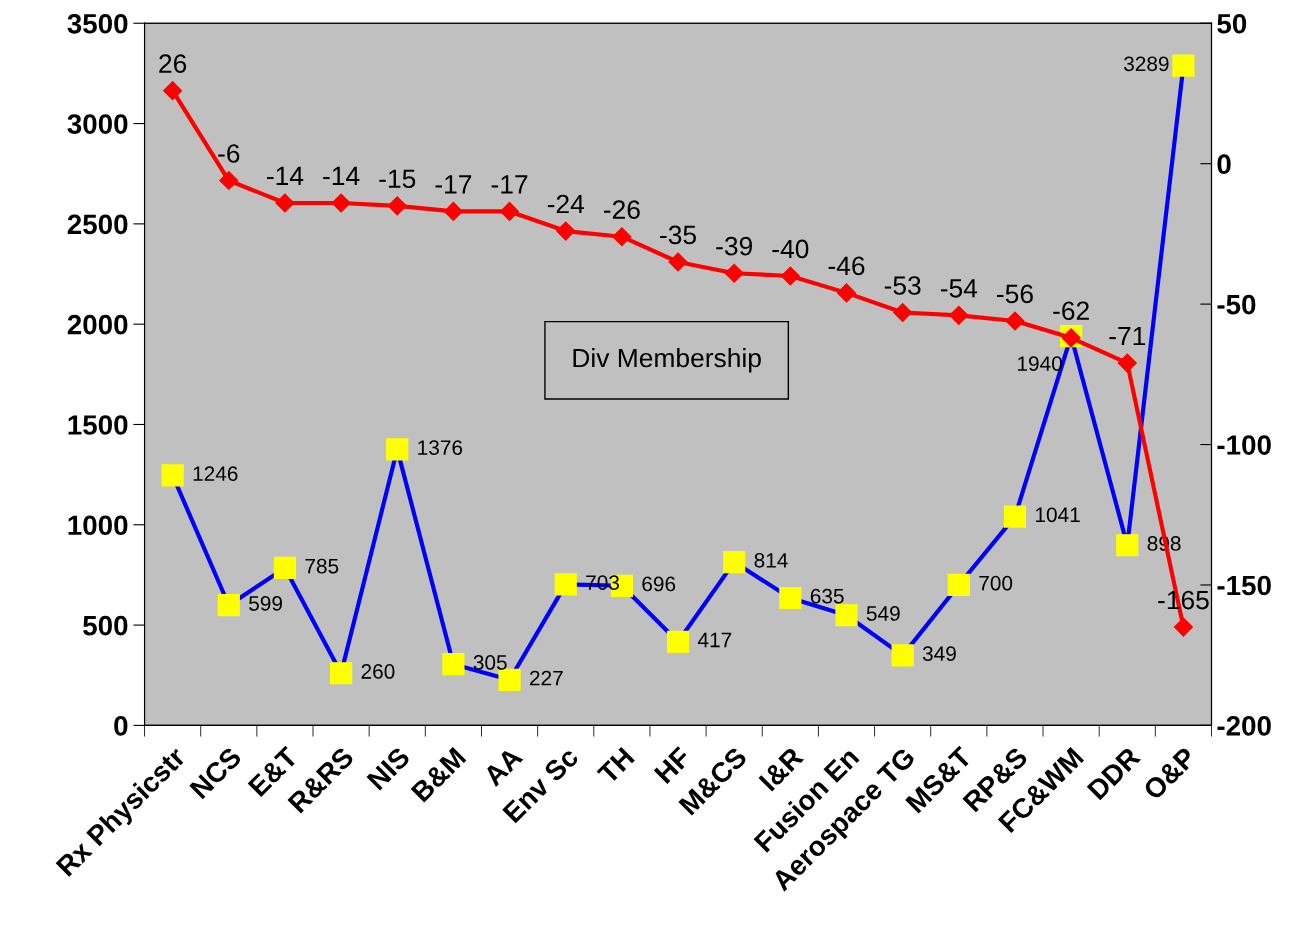 The image size is (1314, 930). I want to click on data-label: 814, so click(771, 560).